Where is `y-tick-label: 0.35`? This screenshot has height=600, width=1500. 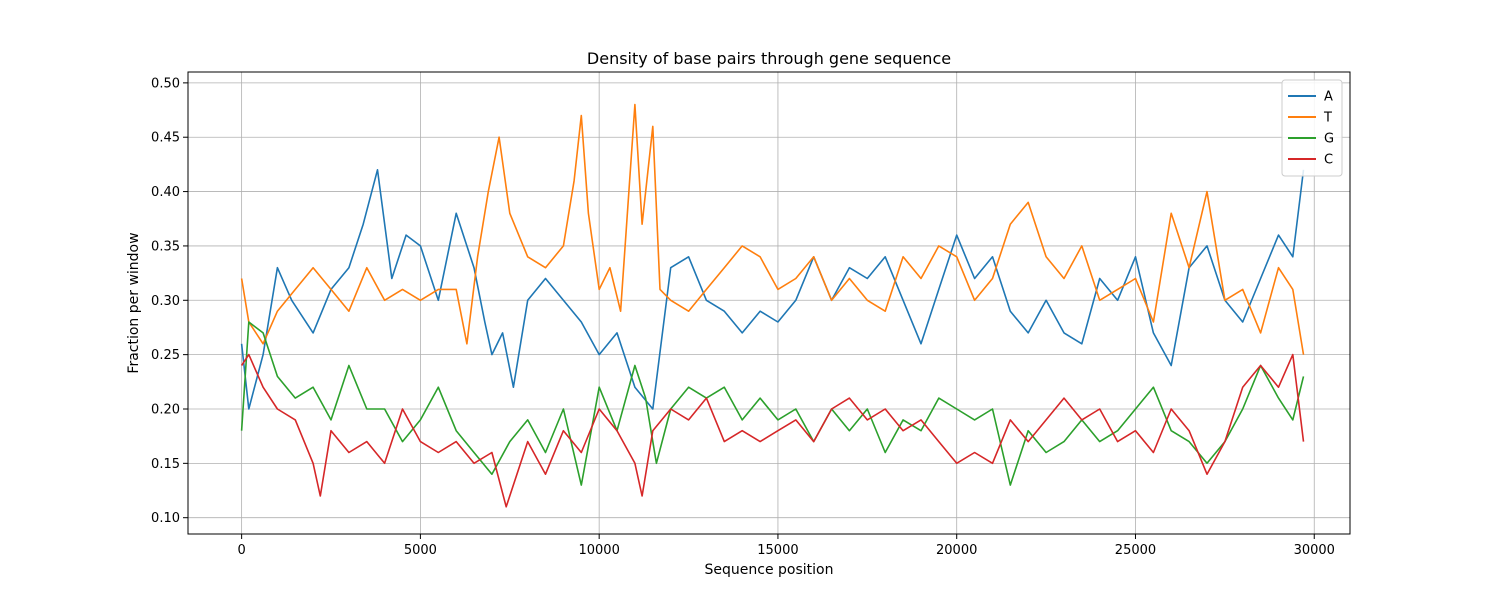
y-tick-label: 0.35 is located at coordinates (165, 246).